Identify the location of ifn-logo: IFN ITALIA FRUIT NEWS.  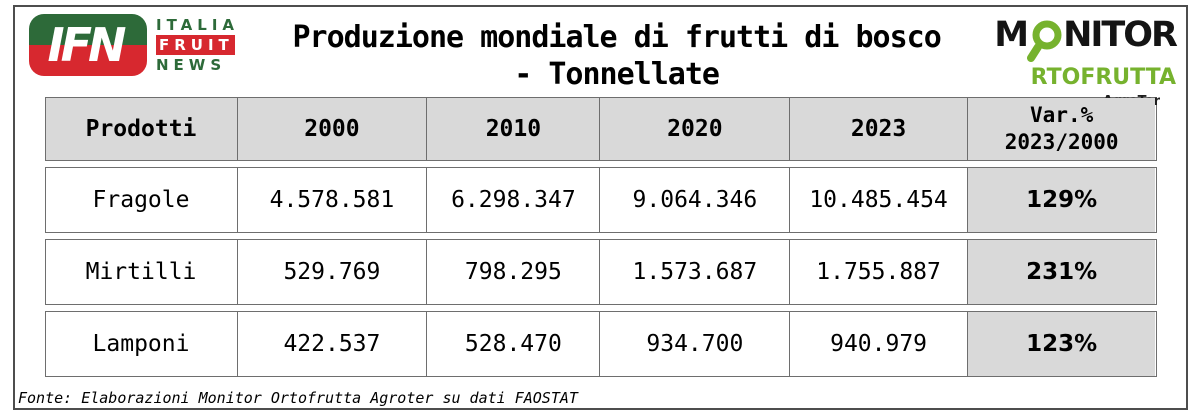
(134, 45).